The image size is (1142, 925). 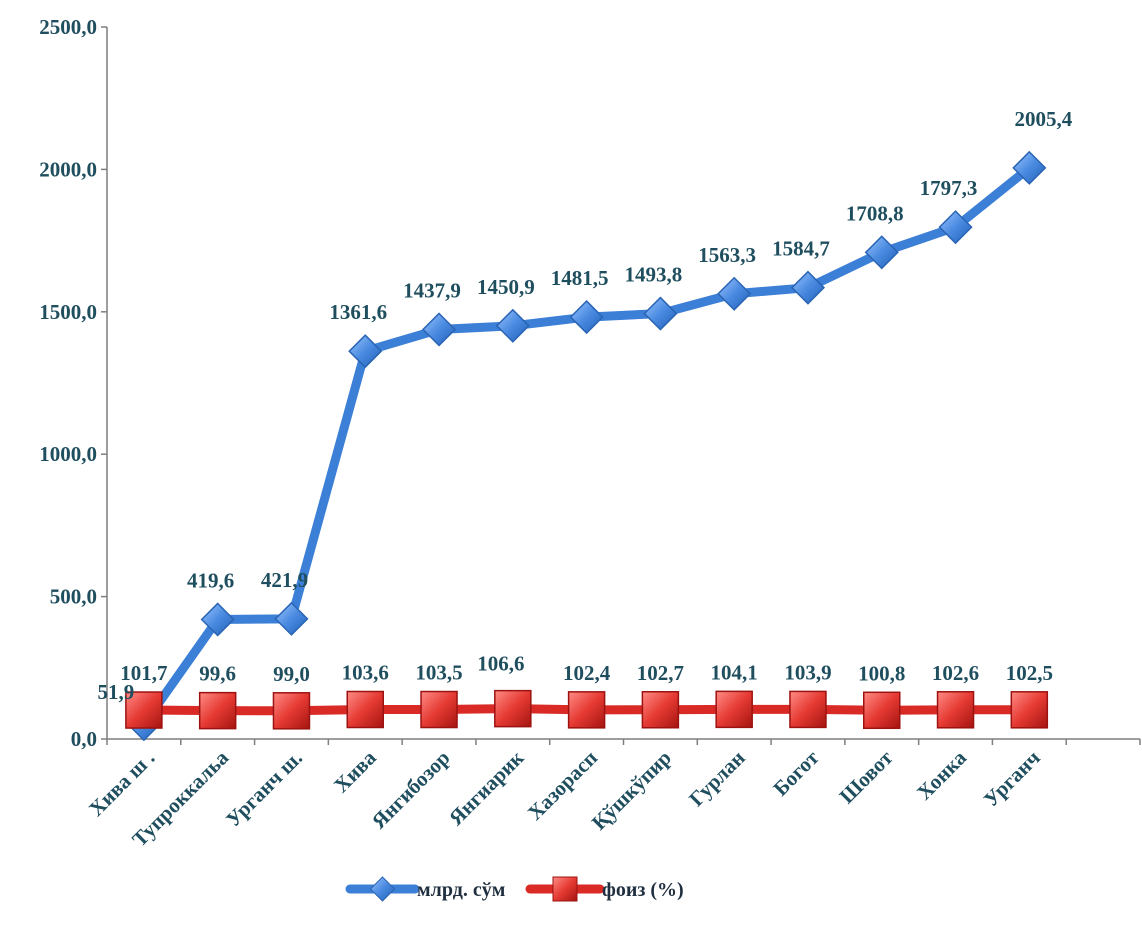 What do you see at coordinates (796, 773) in the screenshot?
I see `x-tick-label: Богот` at bounding box center [796, 773].